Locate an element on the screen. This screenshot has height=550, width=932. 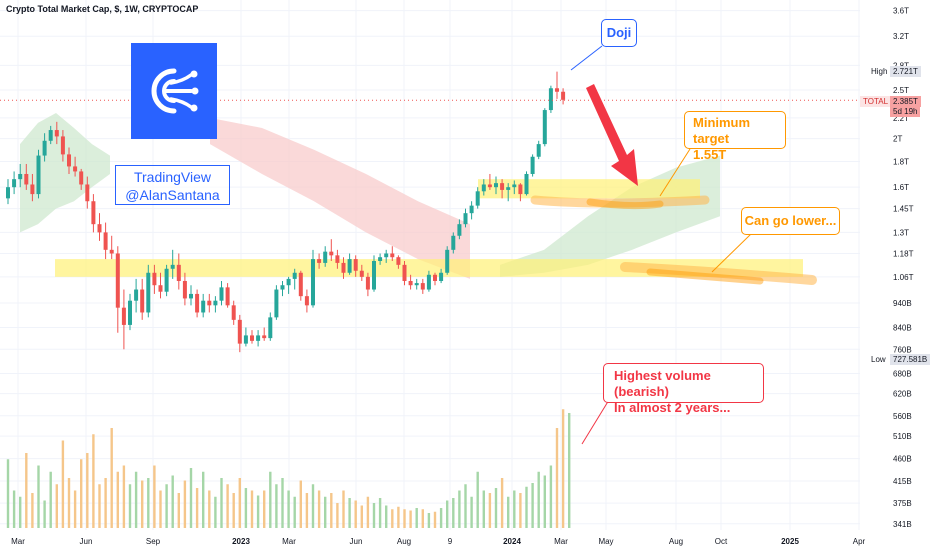
annotation-volume-line1: Highest volume (bearish) is located at coordinates (662, 383).